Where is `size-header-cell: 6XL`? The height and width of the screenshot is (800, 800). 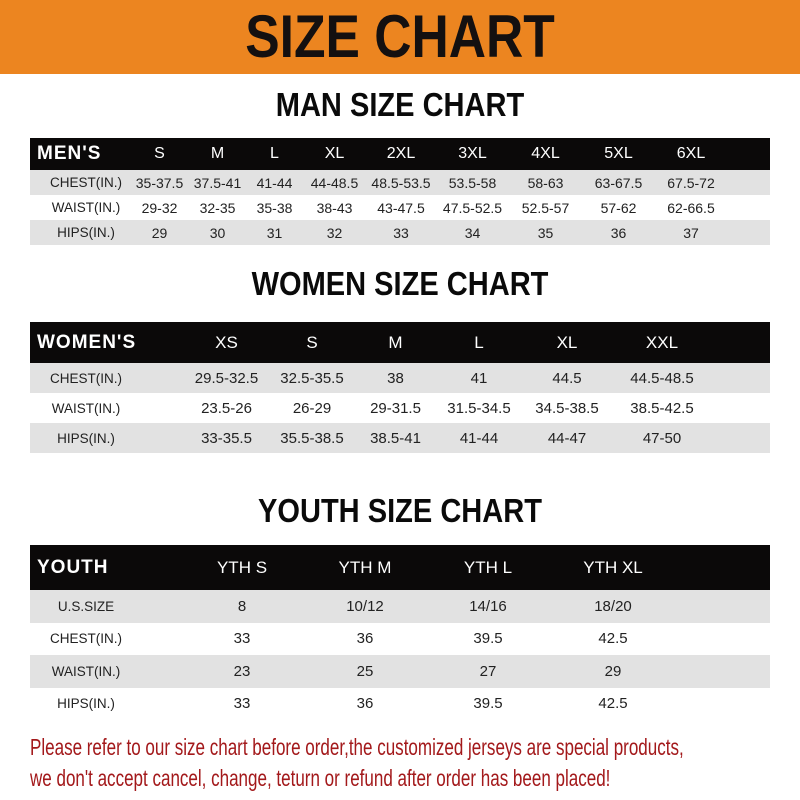
size-header-cell: 6XL is located at coordinates (691, 153).